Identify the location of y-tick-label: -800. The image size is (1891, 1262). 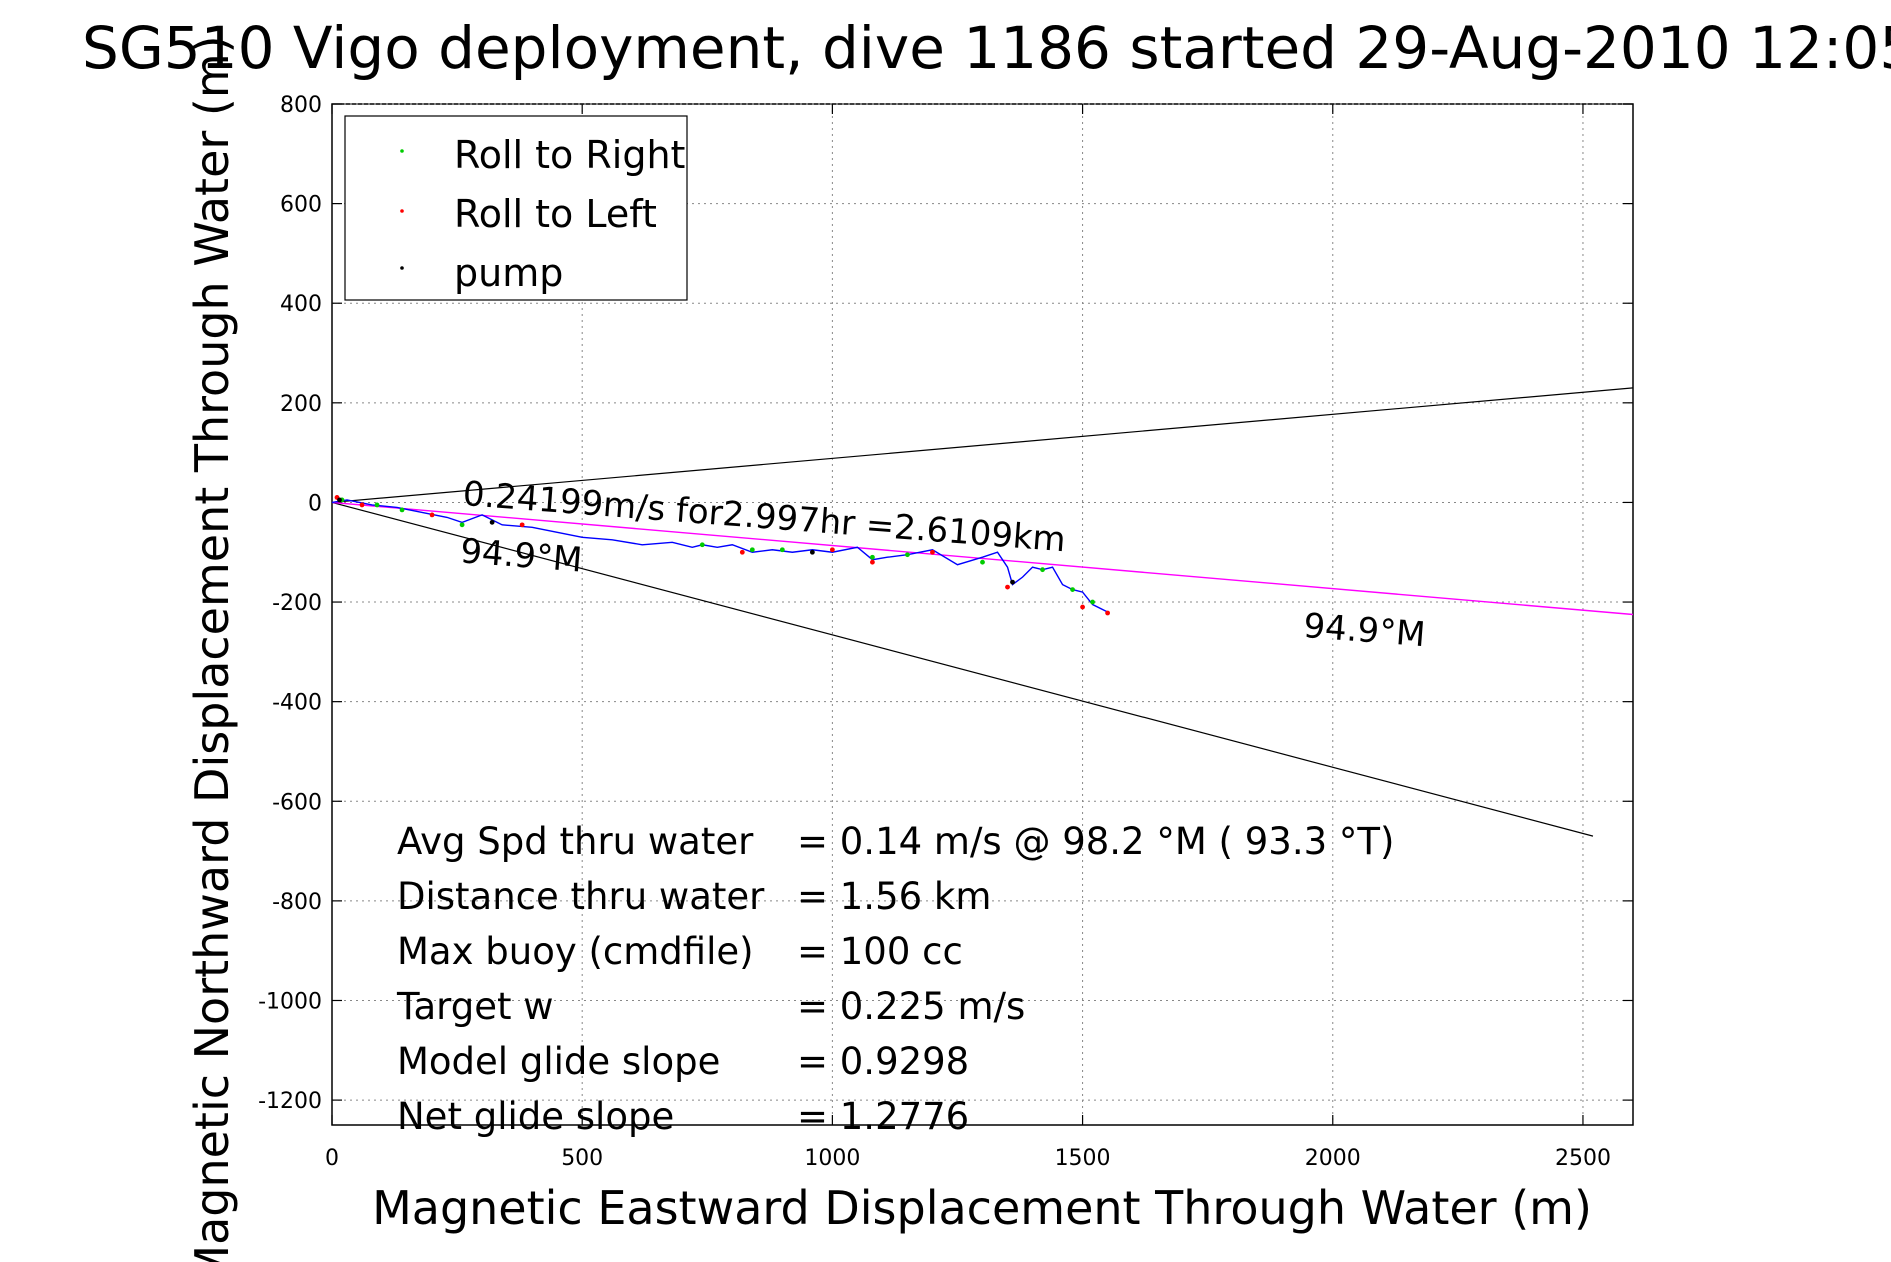
(297, 902).